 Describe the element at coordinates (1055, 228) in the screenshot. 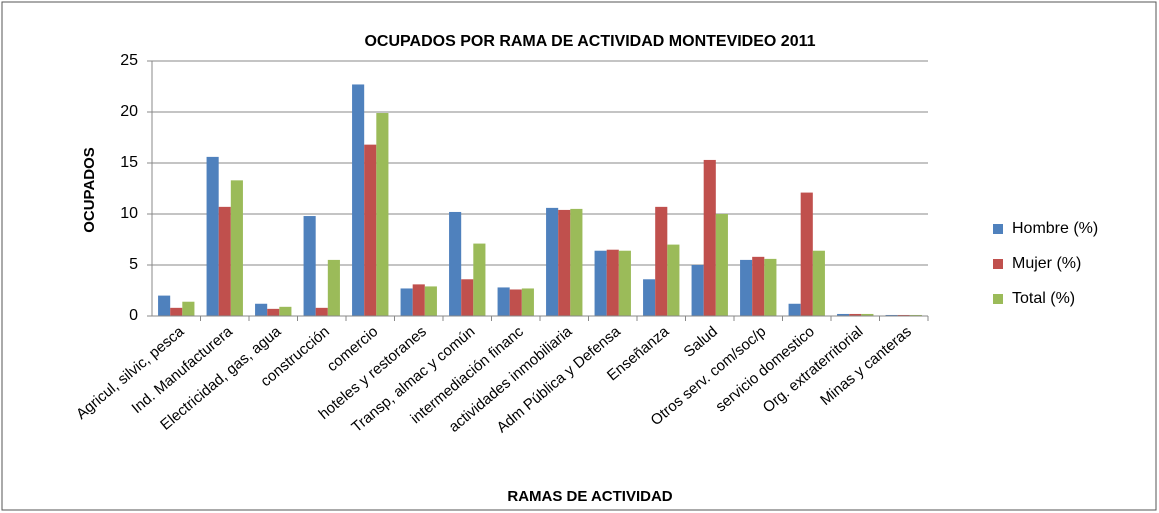

I see `legend-label: Hombre (%)` at that location.